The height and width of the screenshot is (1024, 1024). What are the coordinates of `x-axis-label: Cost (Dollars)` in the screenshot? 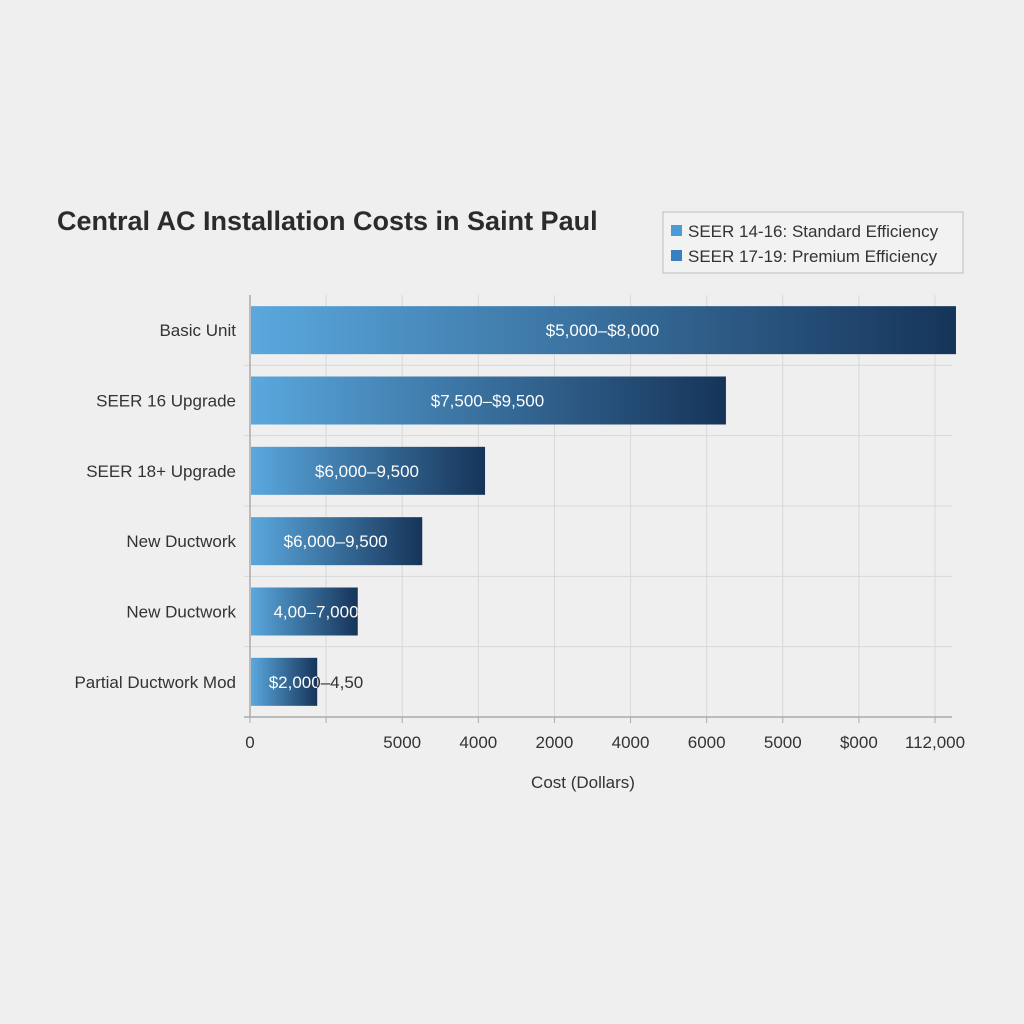 It's located at (583, 782).